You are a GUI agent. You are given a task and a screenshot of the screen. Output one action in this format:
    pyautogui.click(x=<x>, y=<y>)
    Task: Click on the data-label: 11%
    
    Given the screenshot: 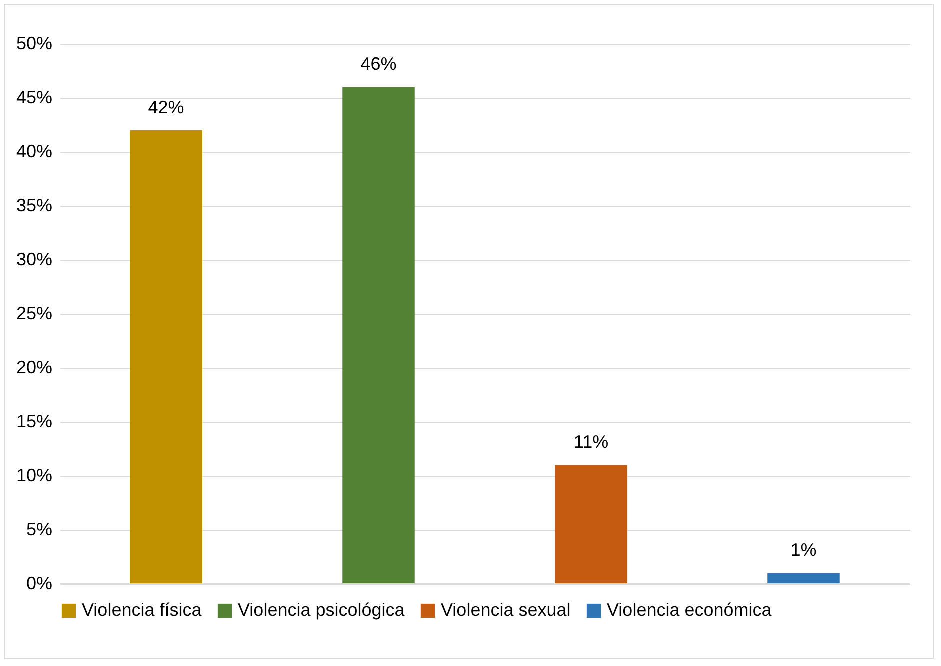 What is the action you would take?
    pyautogui.click(x=591, y=442)
    